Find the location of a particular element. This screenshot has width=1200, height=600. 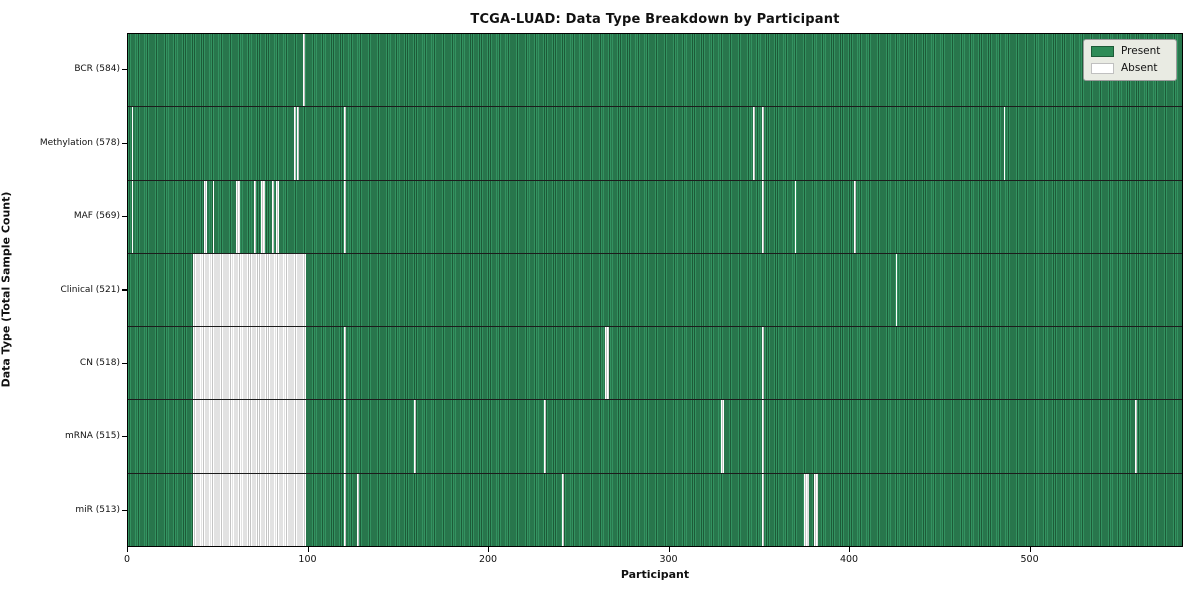

legend-item-absent: Absent is located at coordinates (1129, 68).